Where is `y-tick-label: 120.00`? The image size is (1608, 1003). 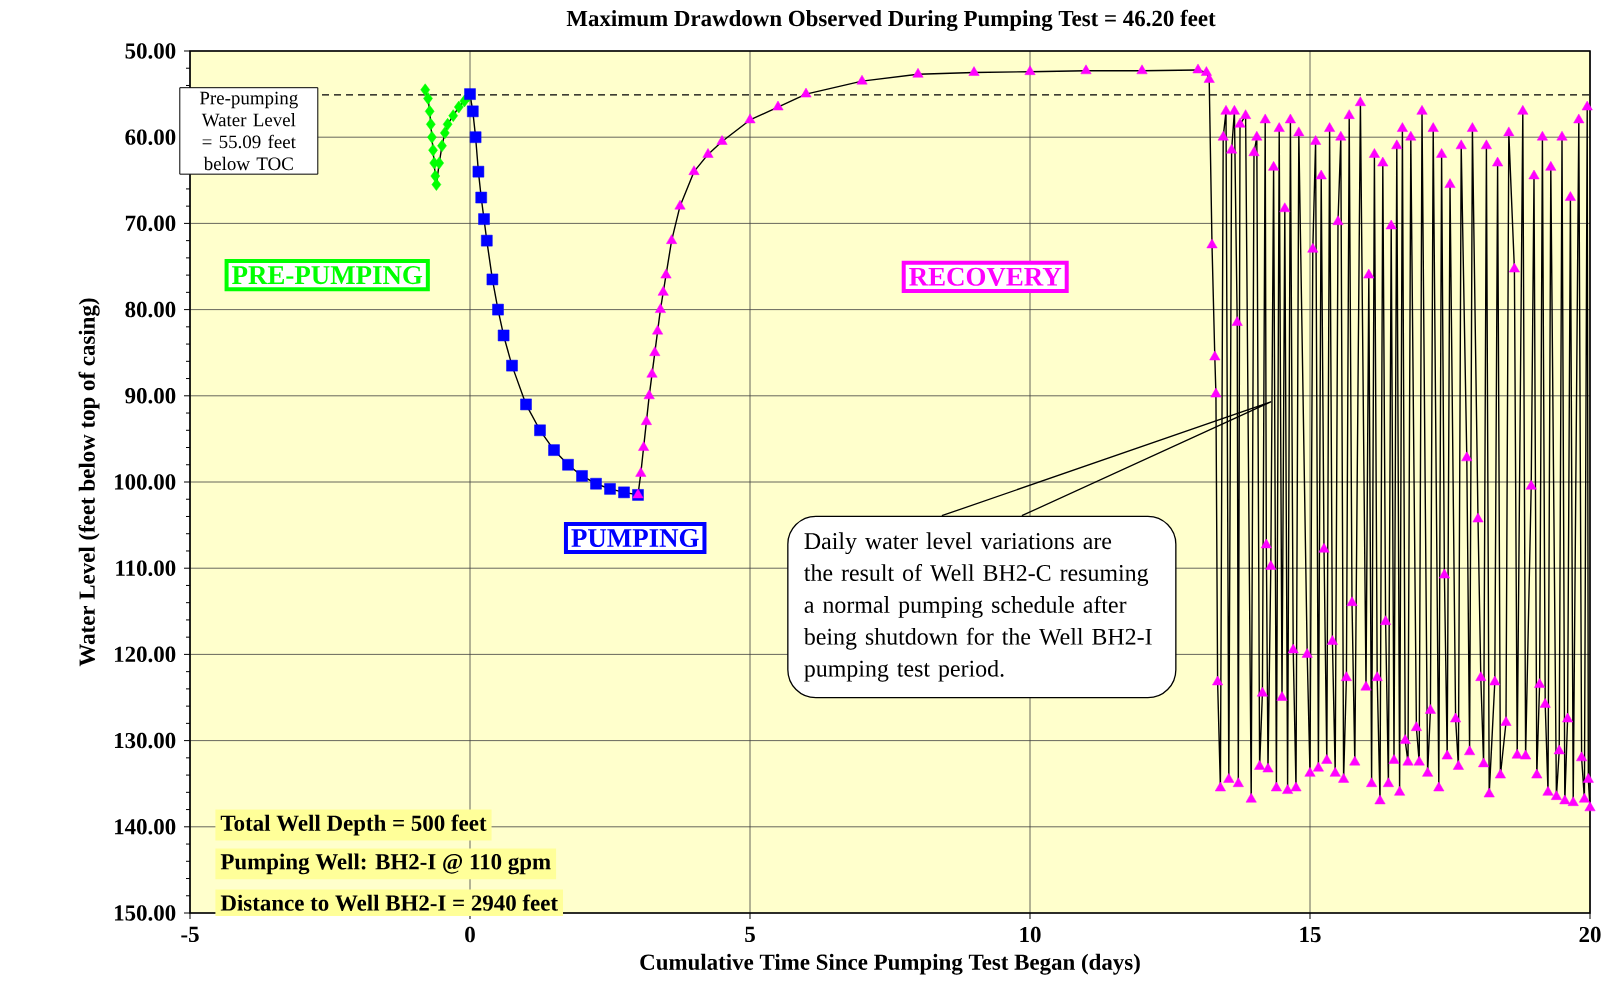 y-tick-label: 120.00 is located at coordinates (145, 654).